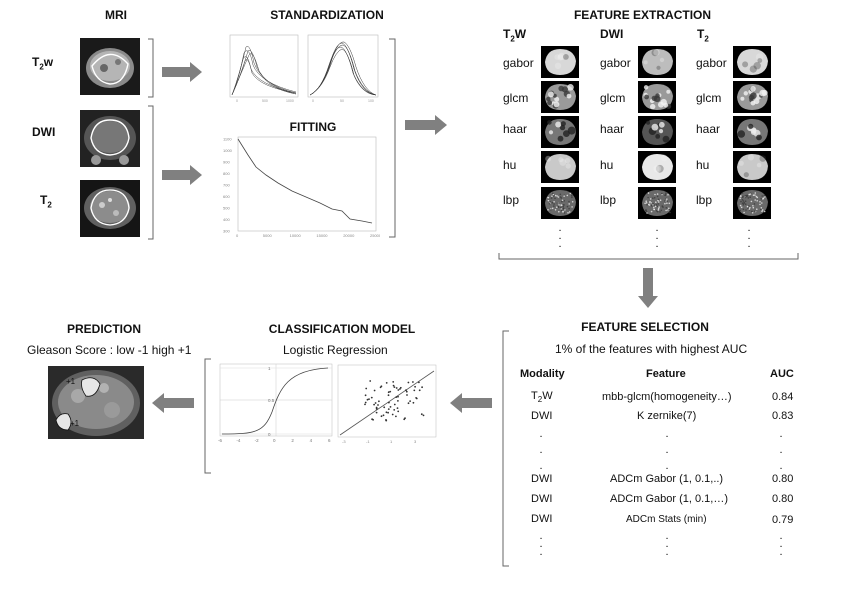  What do you see at coordinates (375, 235) in the screenshot?
I see `fitting-x-tick: 25000` at bounding box center [375, 235].